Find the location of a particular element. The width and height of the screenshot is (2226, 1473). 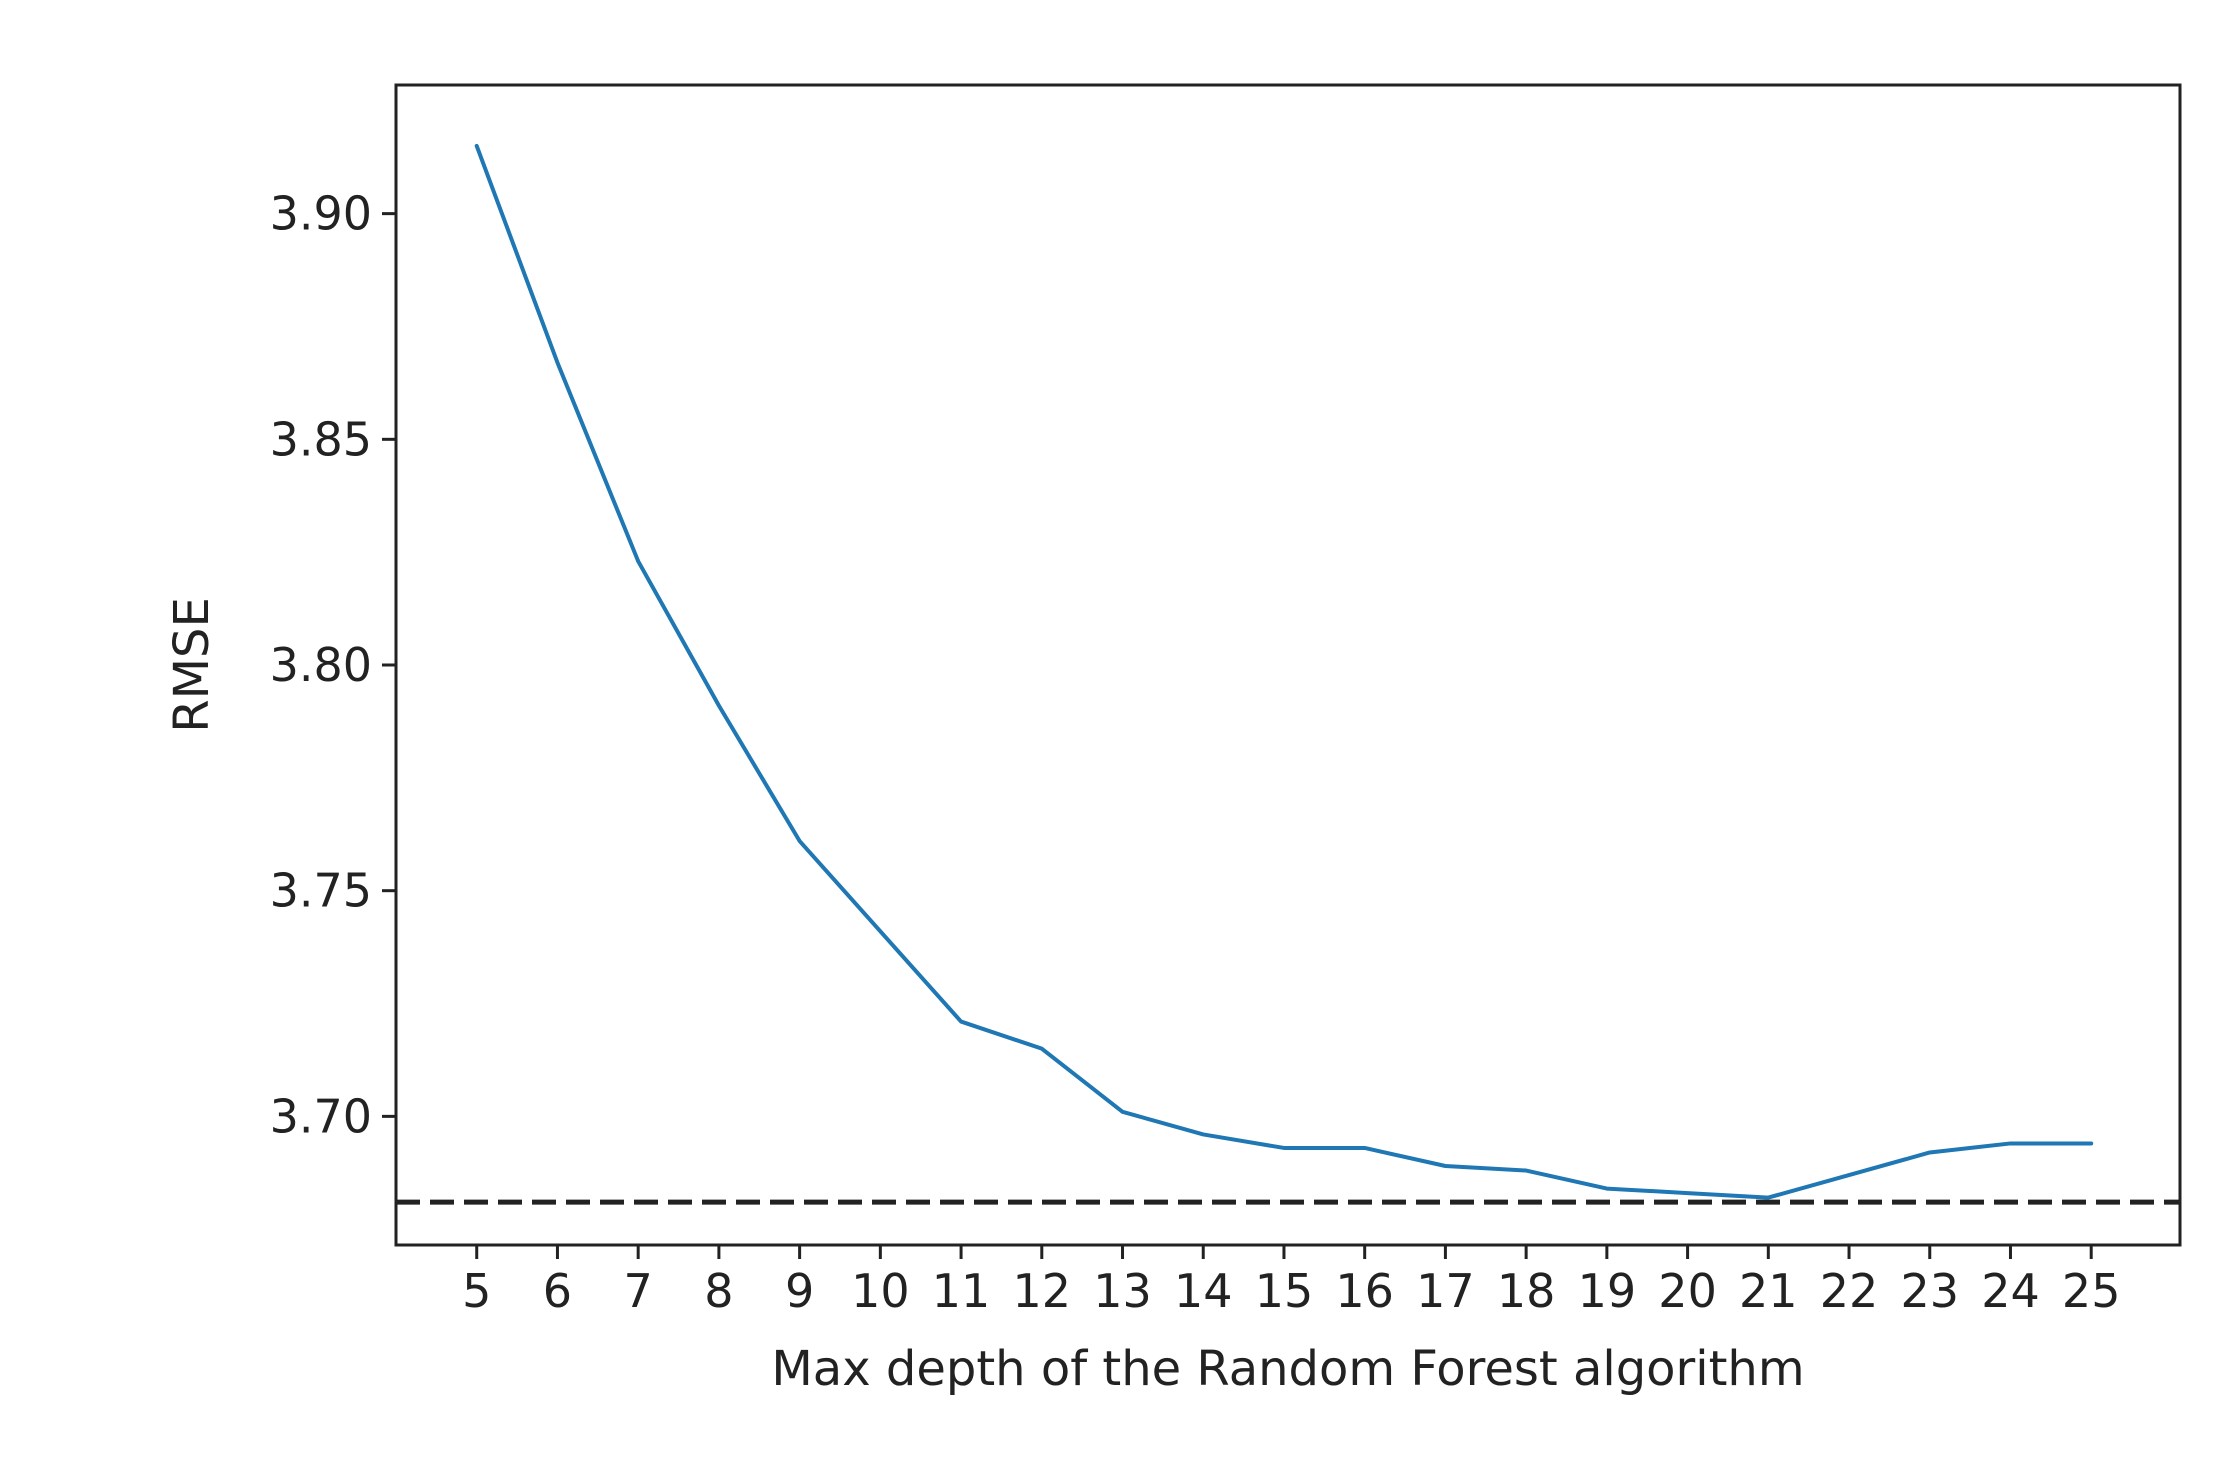

x-tick-label: 18 is located at coordinates (1526, 1291).